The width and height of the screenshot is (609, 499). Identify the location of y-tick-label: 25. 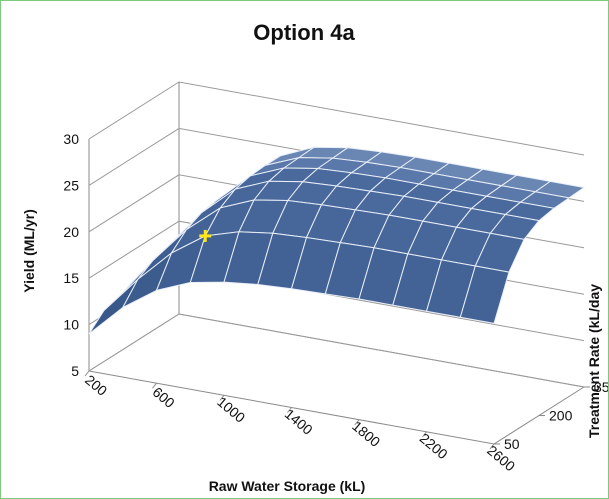
(71, 185).